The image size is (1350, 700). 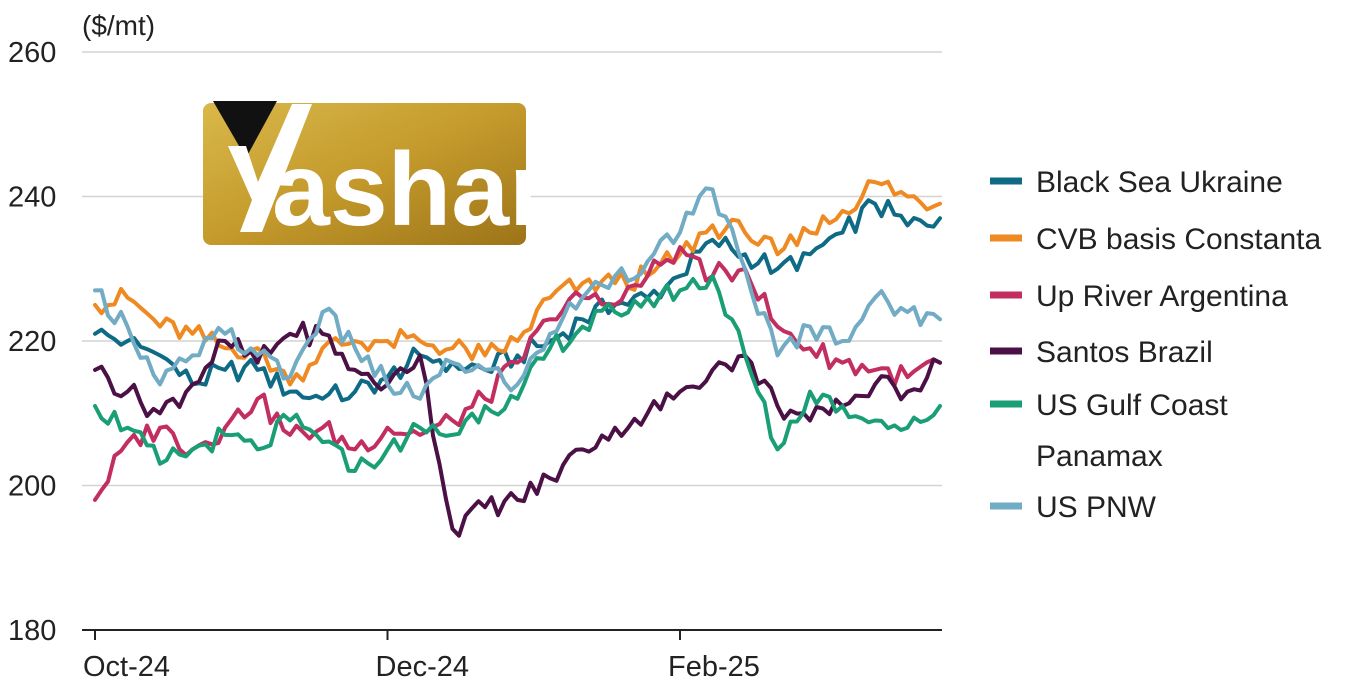 I want to click on logo-text: ashar, so click(x=411, y=190).